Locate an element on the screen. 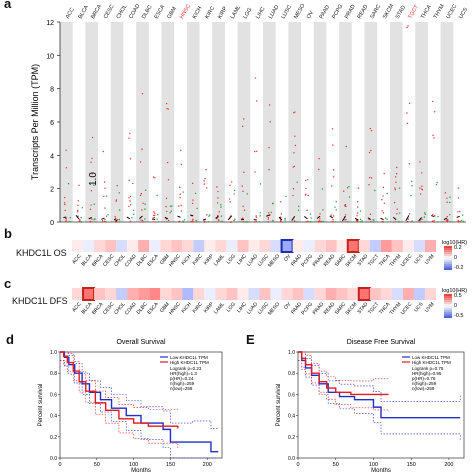 Image resolution: width=474 pixels, height=474 pixels. cancer-label: OV is located at coordinates (310, 15).